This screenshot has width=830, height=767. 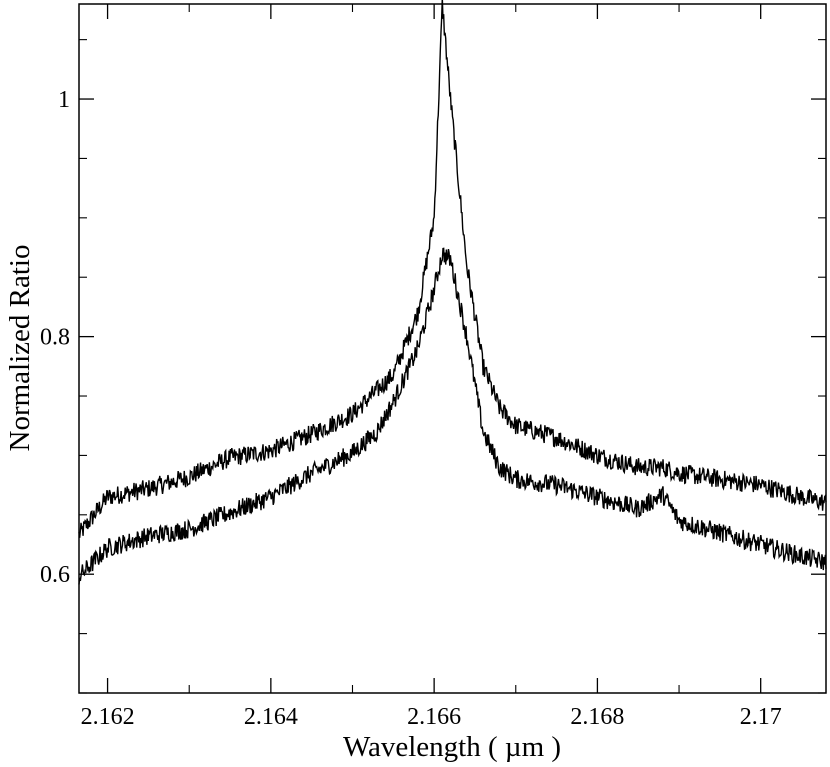 What do you see at coordinates (434, 717) in the screenshot?
I see `x-tick-label: 2.166` at bounding box center [434, 717].